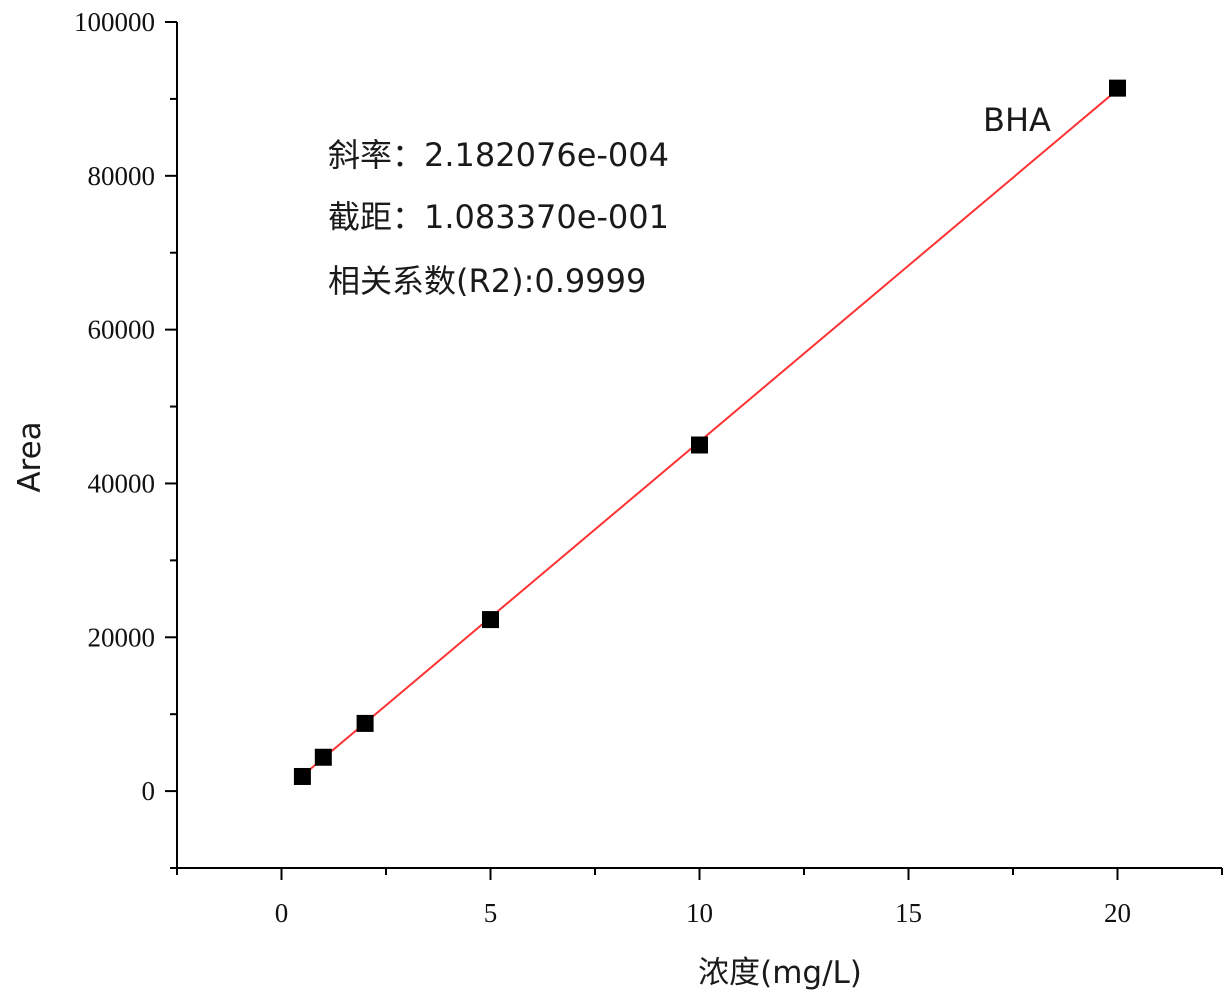 The width and height of the screenshot is (1225, 994). Describe the element at coordinates (498, 217) in the screenshot. I see `intercept-annotation: 截距：1.083370e-001` at that location.